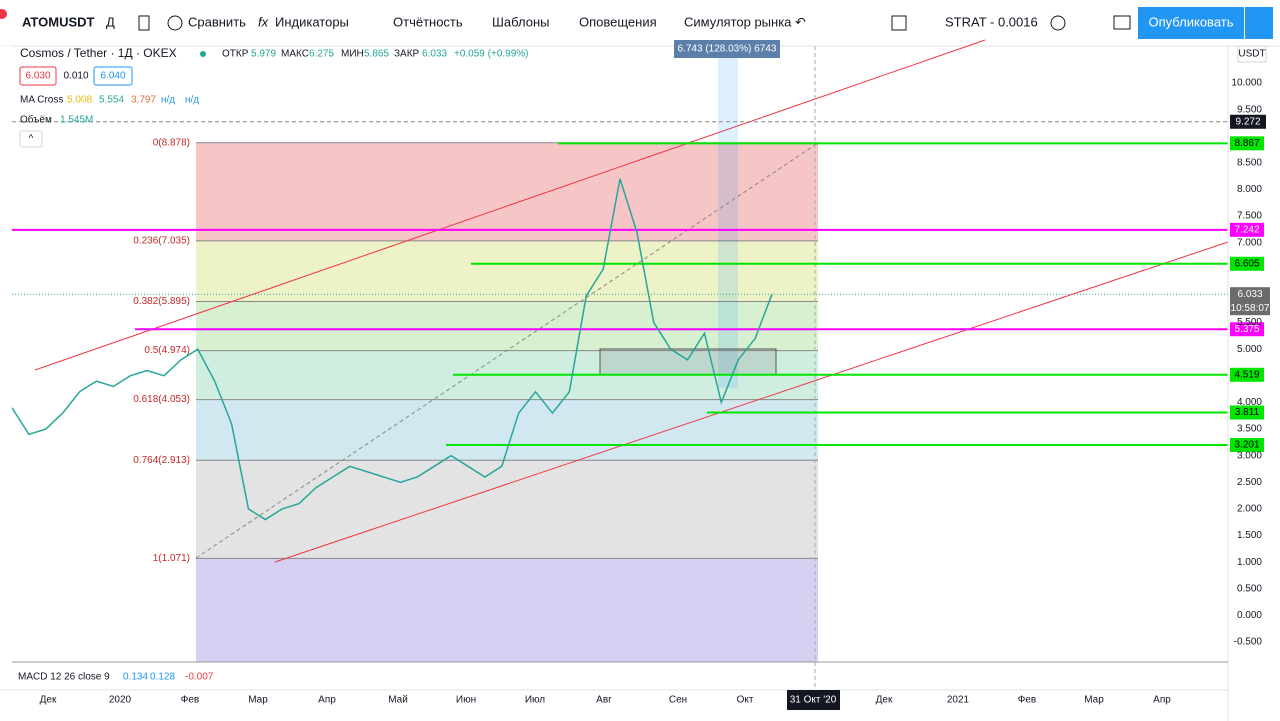  What do you see at coordinates (263, 21) in the screenshot?
I see `fx-icon: fx` at bounding box center [263, 21].